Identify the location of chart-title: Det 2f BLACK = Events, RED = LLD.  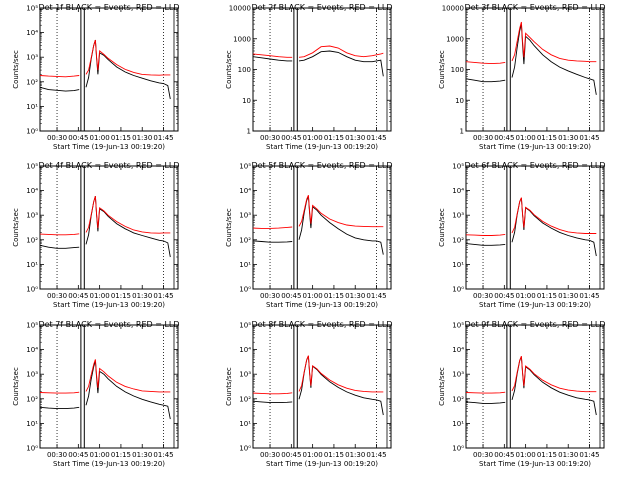
(321, 7).